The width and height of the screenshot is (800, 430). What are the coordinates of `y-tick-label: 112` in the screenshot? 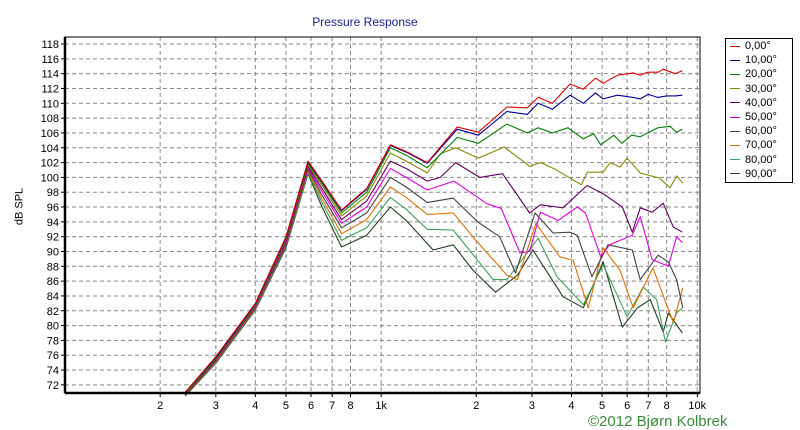 It's located at (50, 89).